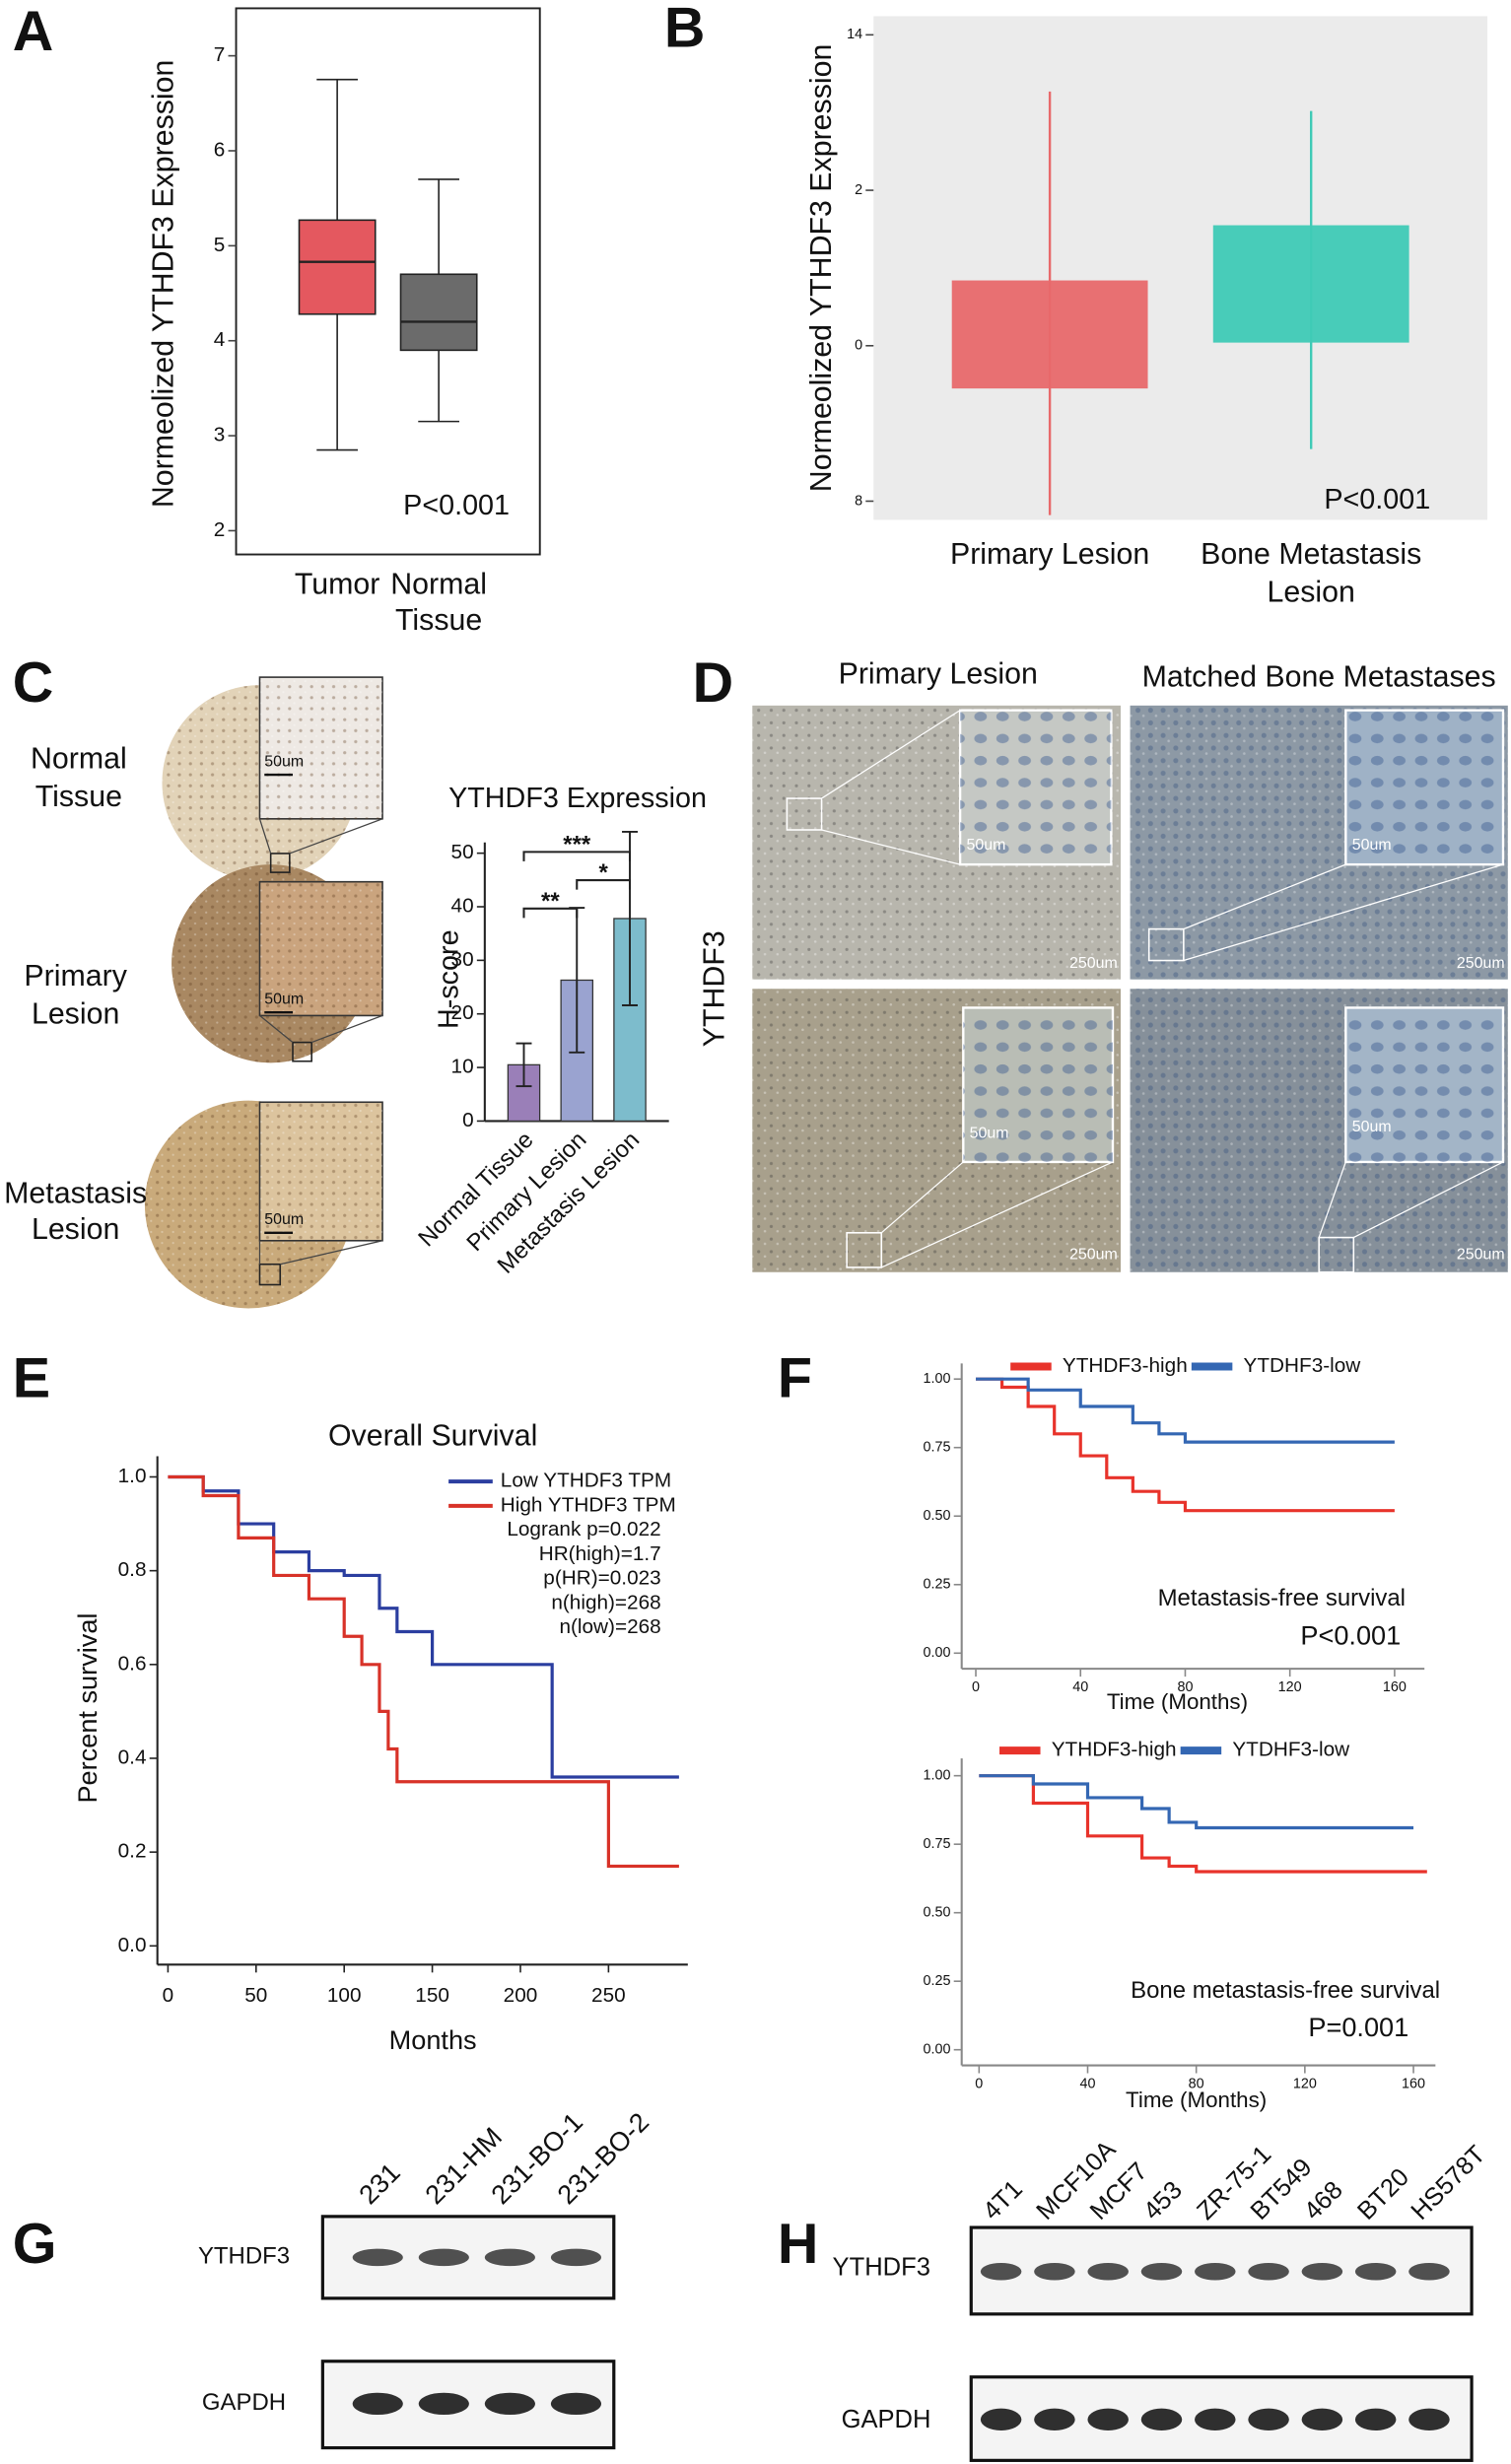 This screenshot has height=2464, width=1511. What do you see at coordinates (462, 905) in the screenshot?
I see `y-tick-label: 40` at bounding box center [462, 905].